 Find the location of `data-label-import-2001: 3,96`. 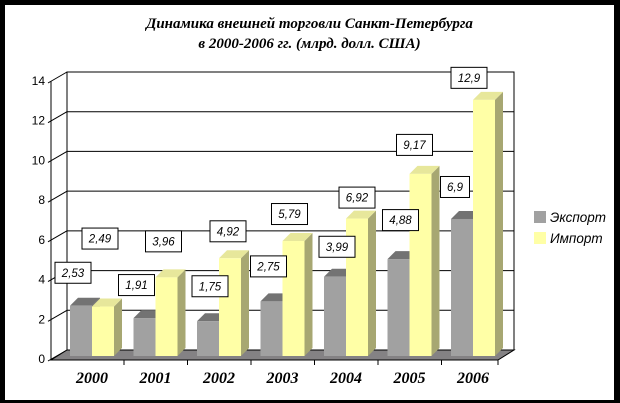

data-label-import-2001: 3,96 is located at coordinates (163, 242).